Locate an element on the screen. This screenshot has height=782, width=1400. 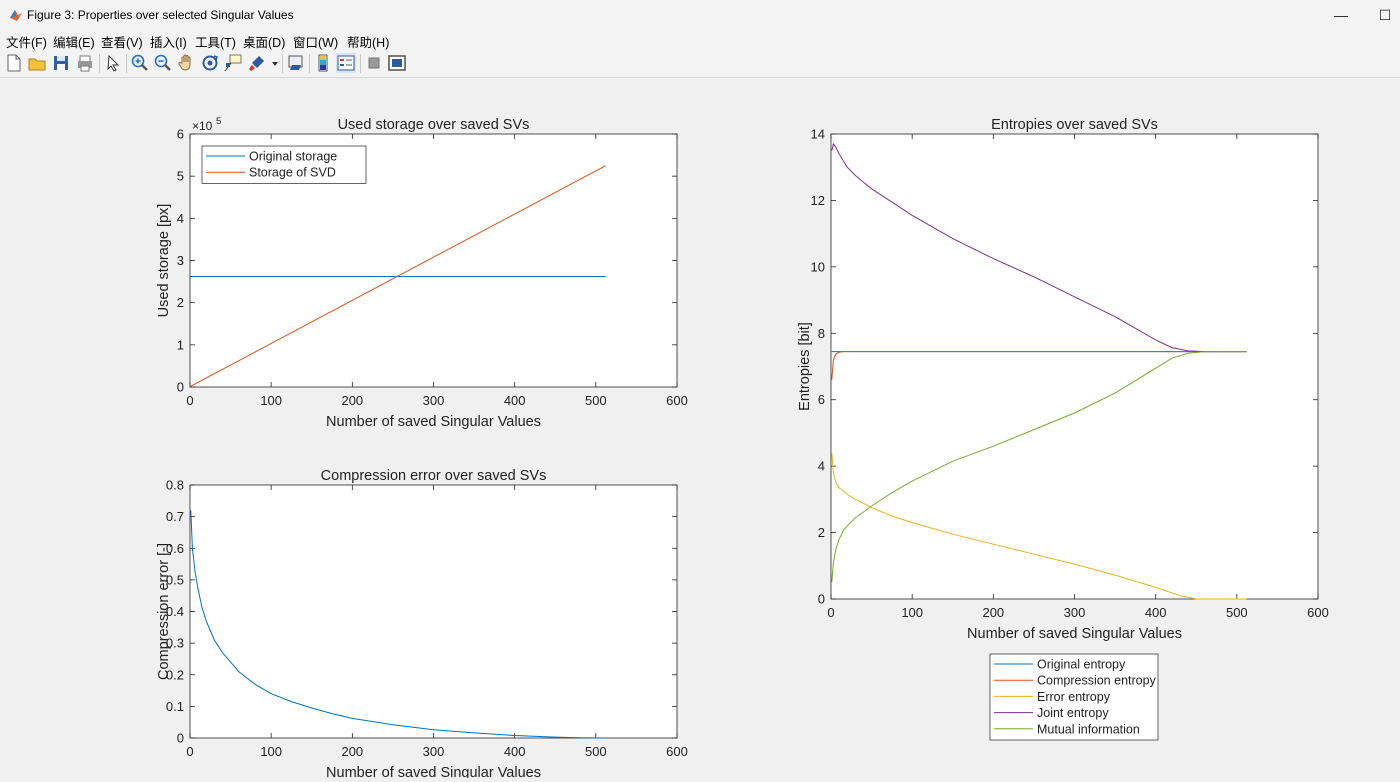
y-tick-label: 0.4 is located at coordinates (175, 611).